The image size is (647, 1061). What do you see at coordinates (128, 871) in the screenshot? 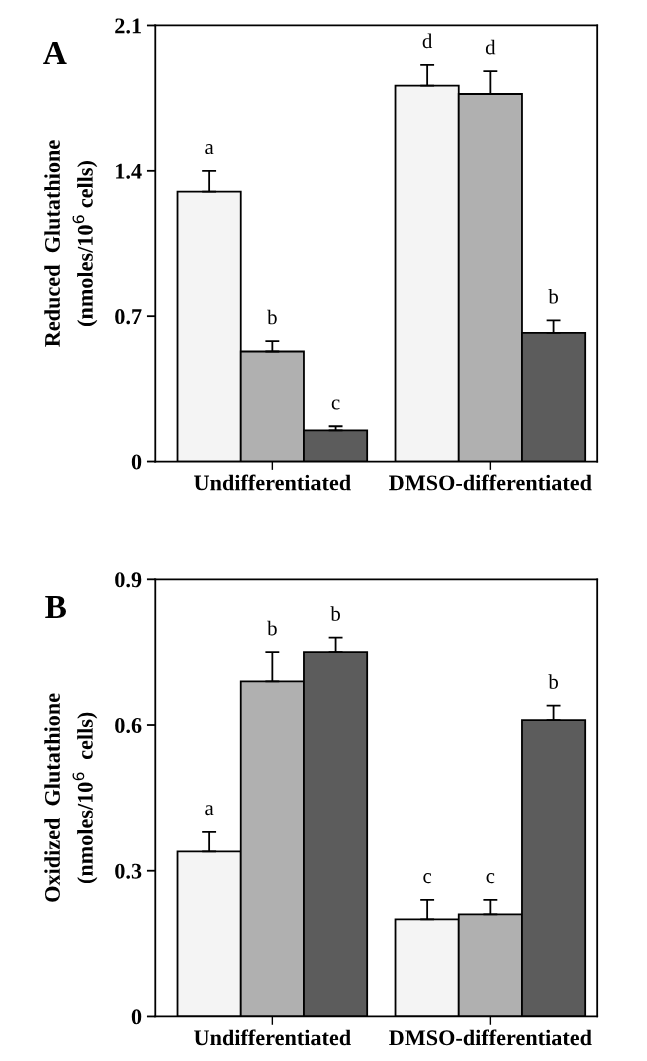
I see `y-tick-label: 0.3` at bounding box center [128, 871].